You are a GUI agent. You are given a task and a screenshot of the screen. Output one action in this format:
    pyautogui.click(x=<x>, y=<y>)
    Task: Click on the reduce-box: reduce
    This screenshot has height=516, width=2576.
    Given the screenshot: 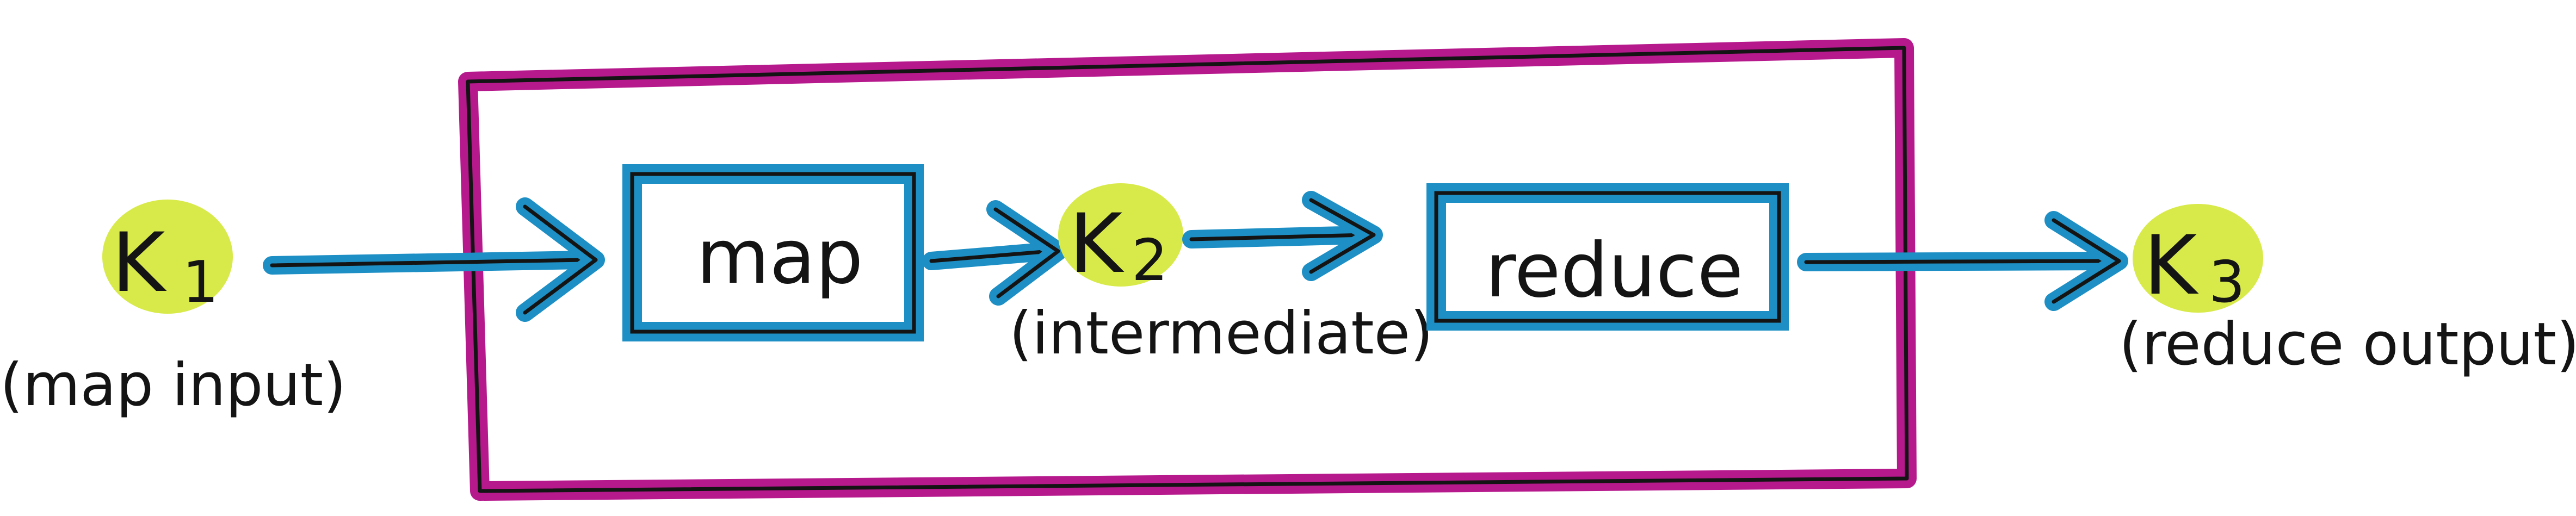 What is the action you would take?
    pyautogui.click(x=1608, y=257)
    